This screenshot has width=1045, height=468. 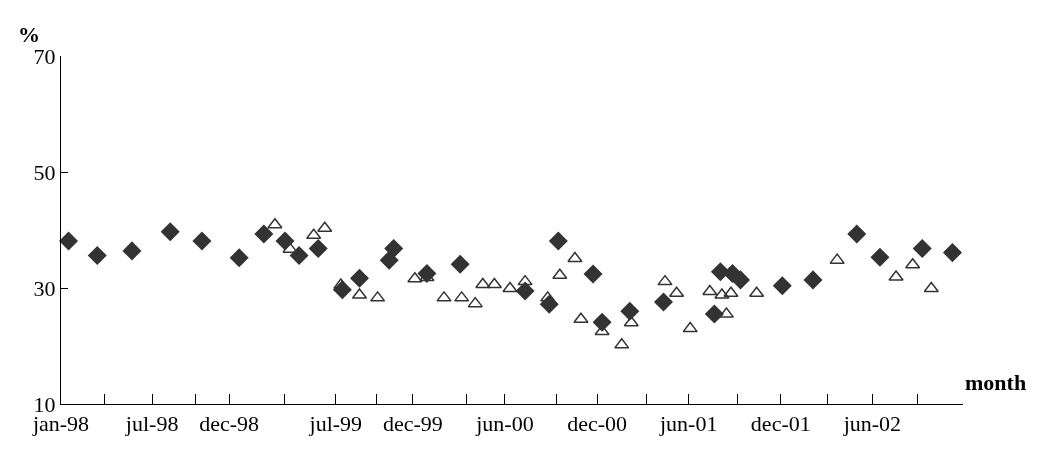 I want to click on x-tick-label: jul-99, so click(x=335, y=424).